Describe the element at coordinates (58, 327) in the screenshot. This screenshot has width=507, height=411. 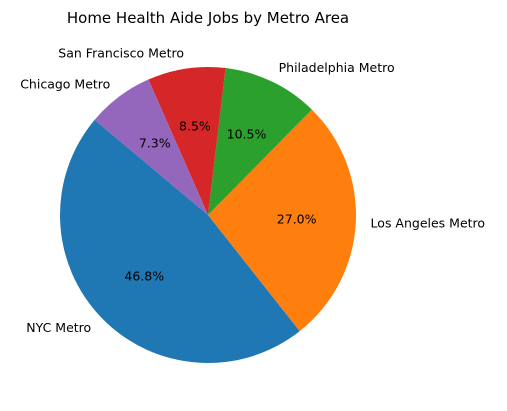
I see `slice-label-0: NYC Metro` at that location.